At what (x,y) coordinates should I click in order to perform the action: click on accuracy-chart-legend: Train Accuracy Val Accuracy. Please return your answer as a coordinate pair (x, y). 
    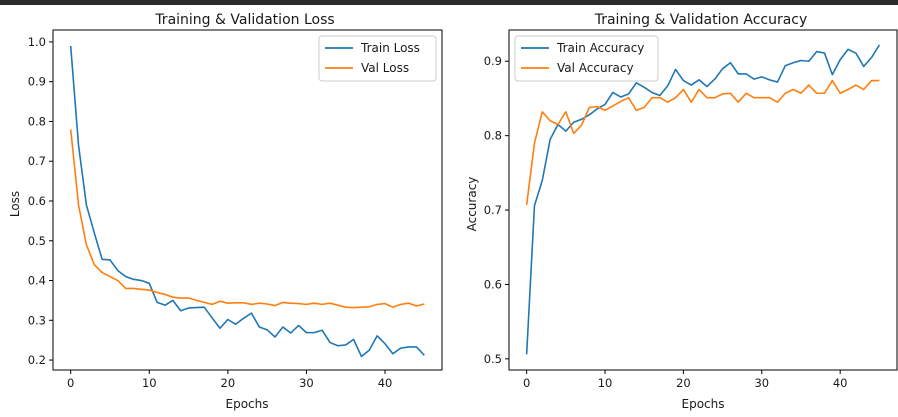
    Looking at the image, I should click on (586, 58).